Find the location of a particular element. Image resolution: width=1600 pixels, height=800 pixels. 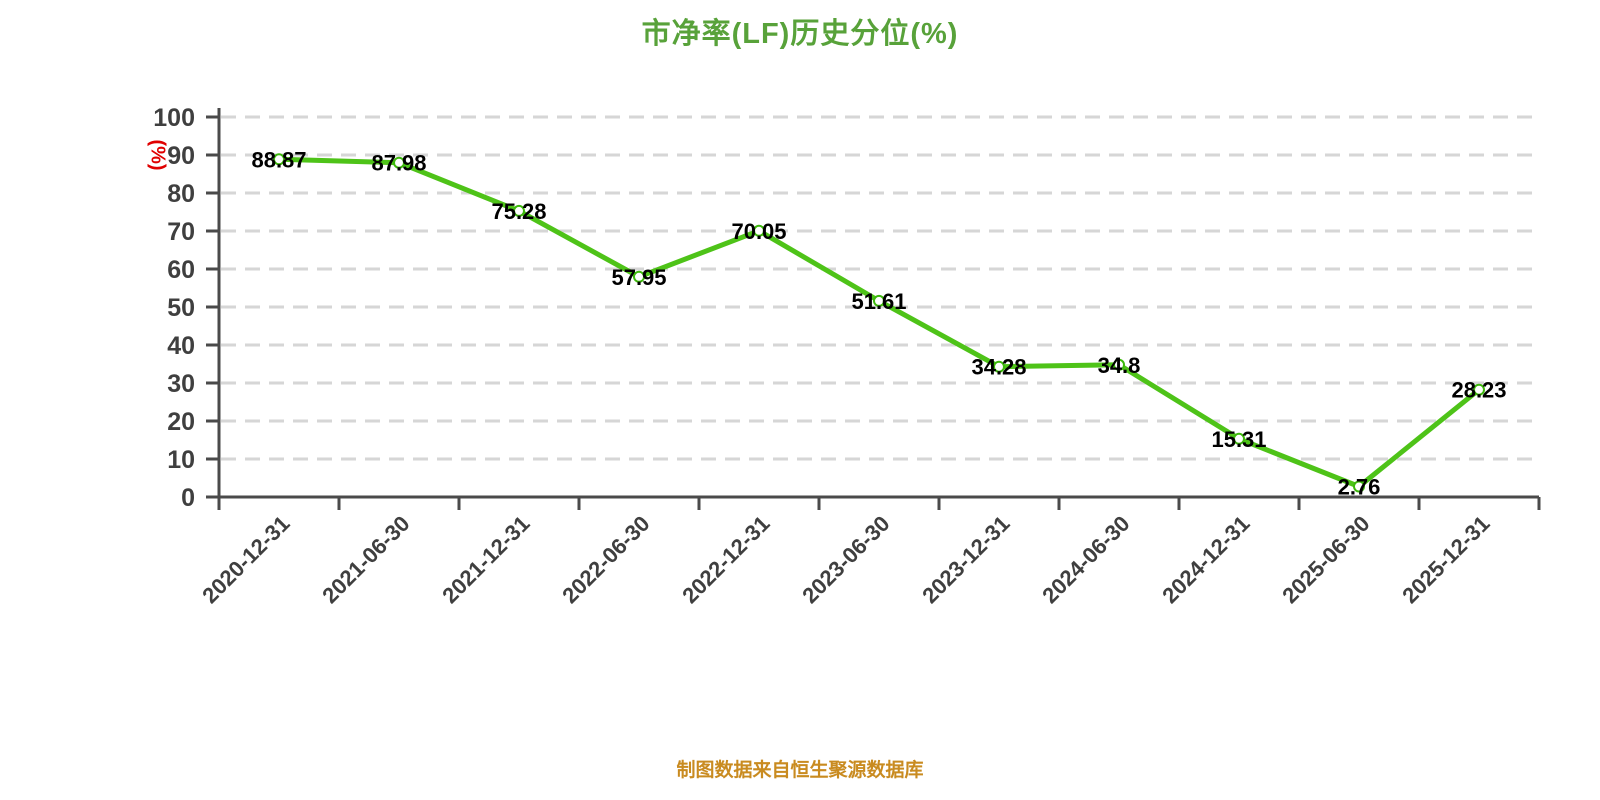

x-axis-tick-label: 2023-06-30 is located at coordinates (845, 559).